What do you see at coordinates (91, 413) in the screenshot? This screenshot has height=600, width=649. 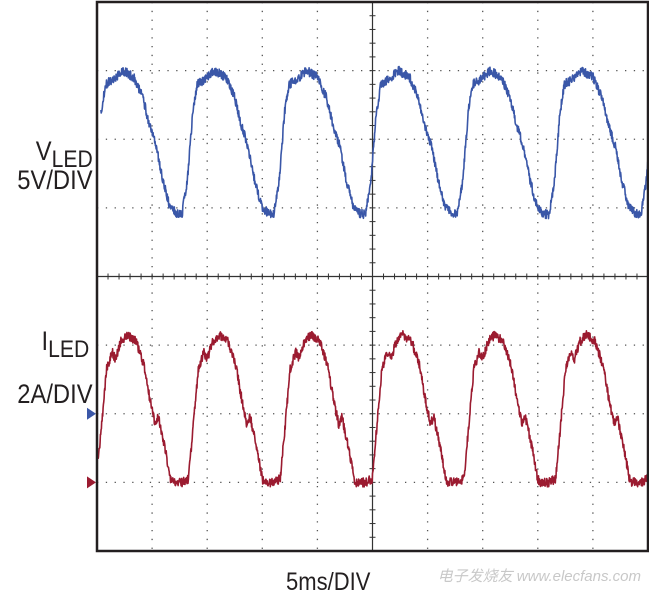 I see `vled-ground-marker` at bounding box center [91, 413].